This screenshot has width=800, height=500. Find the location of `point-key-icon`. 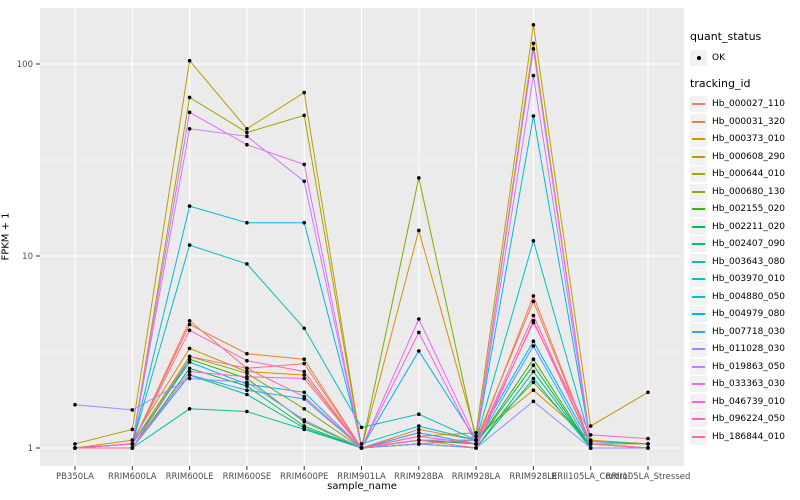

point-key-icon is located at coordinates (698, 57).